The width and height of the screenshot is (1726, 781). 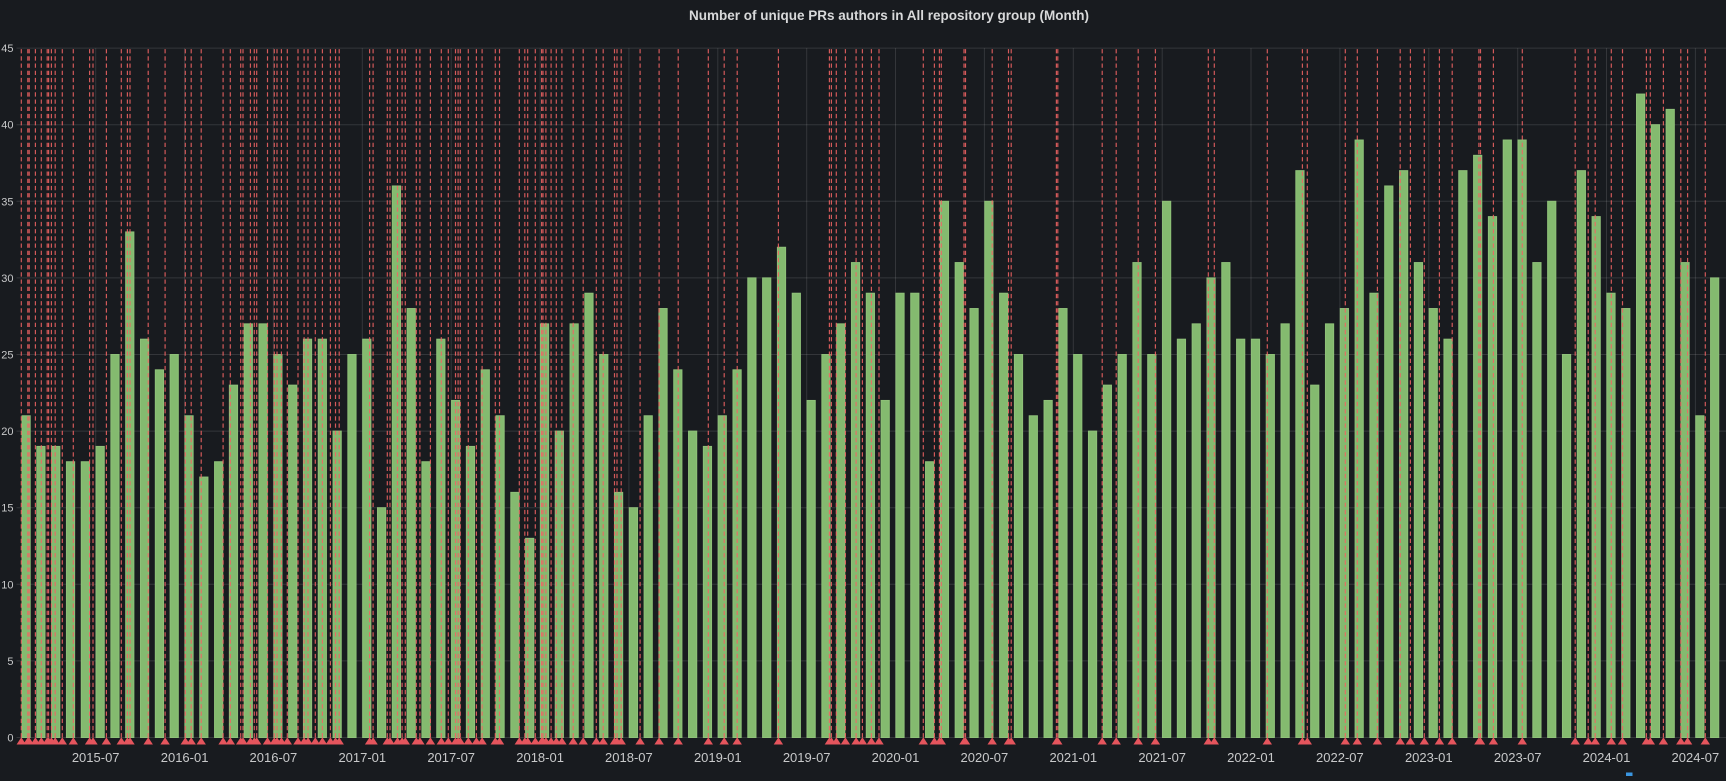 What do you see at coordinates (7, 509) in the screenshot?
I see `svg-text: 15` at bounding box center [7, 509].